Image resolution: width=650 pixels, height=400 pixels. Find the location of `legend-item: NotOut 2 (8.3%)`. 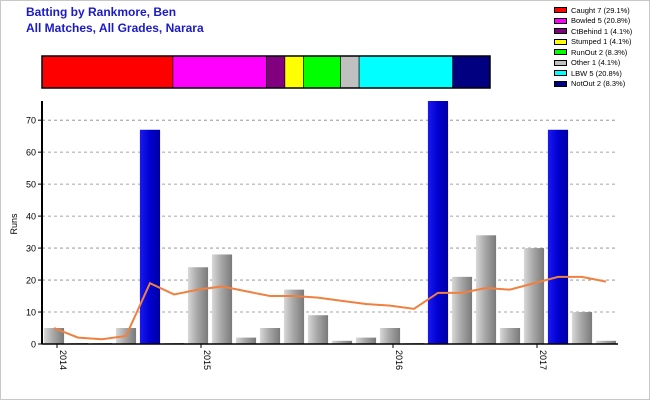

legend-item: NotOut 2 (8.3%) is located at coordinates (593, 84).